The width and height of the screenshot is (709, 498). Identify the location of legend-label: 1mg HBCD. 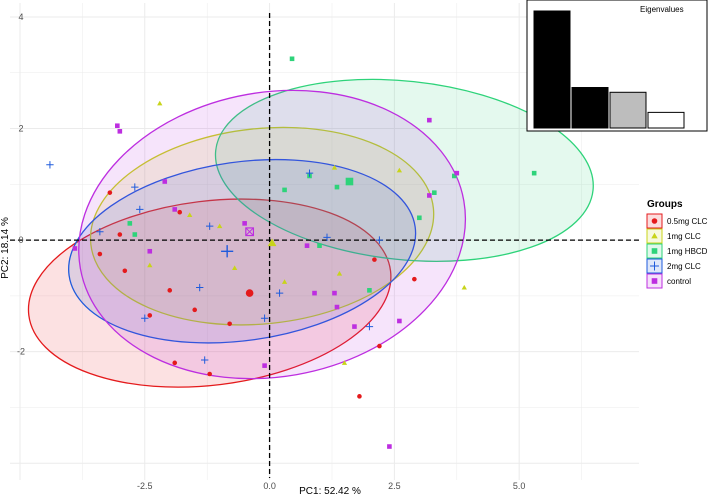
(687, 251).